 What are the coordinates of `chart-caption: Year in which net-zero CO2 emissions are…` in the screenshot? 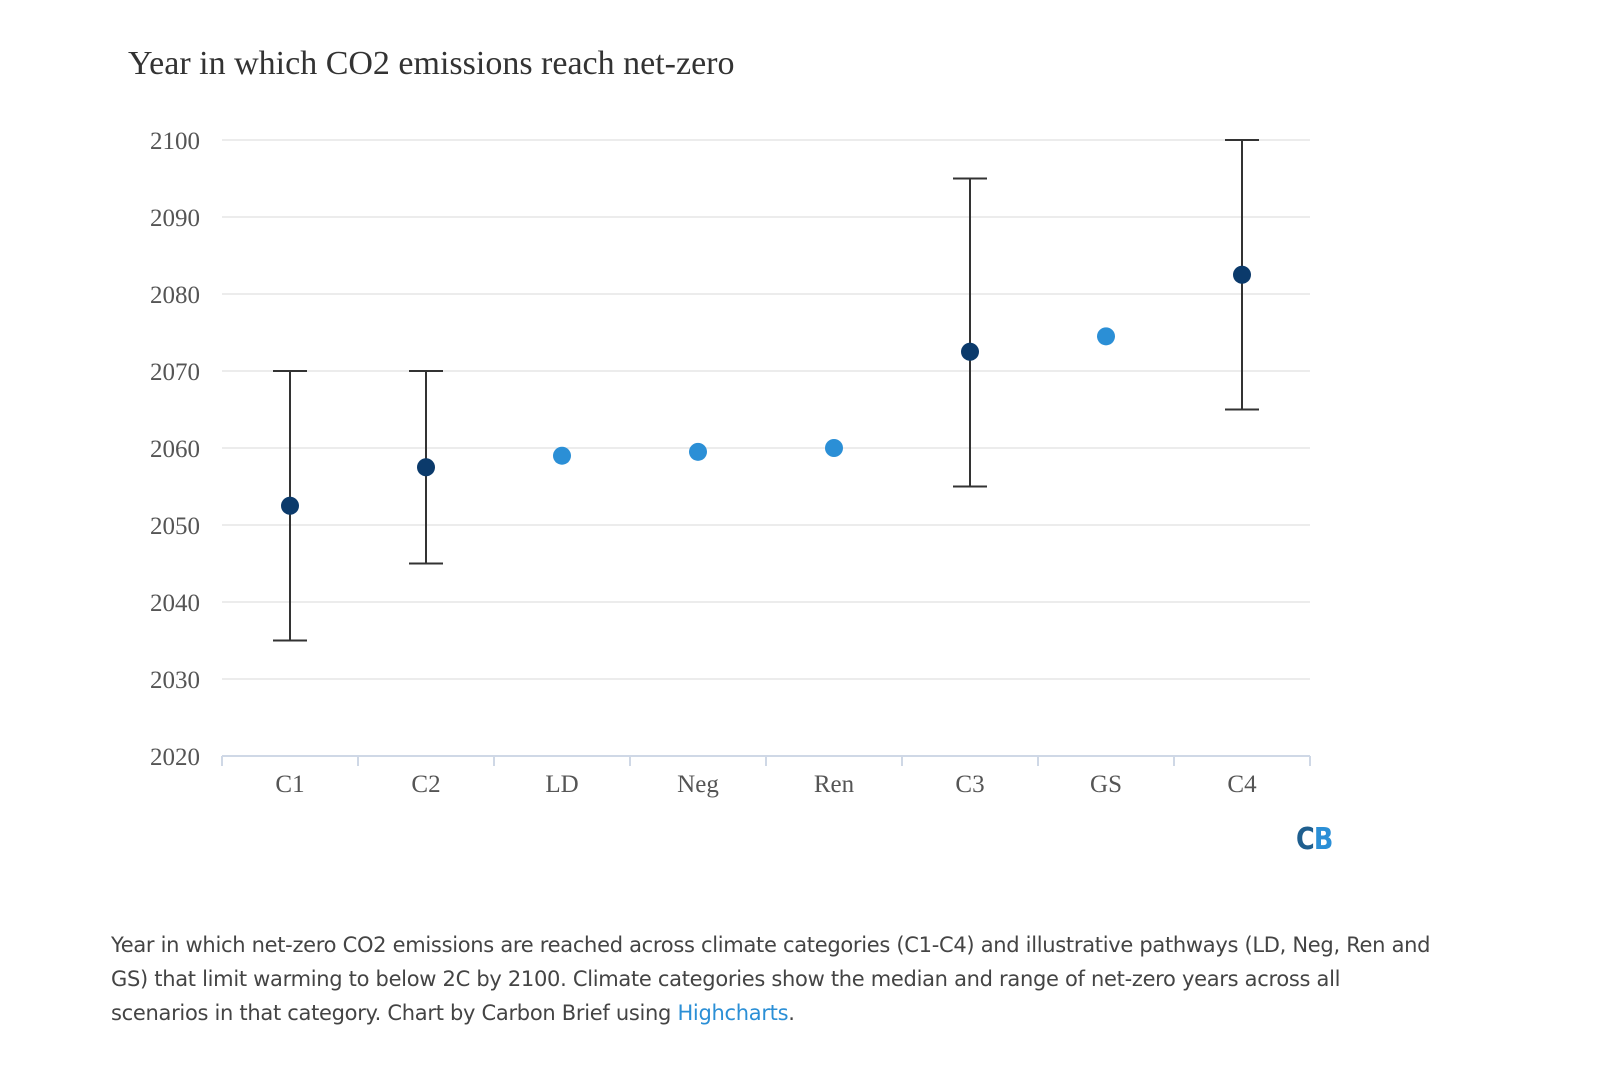 It's located at (776, 979).